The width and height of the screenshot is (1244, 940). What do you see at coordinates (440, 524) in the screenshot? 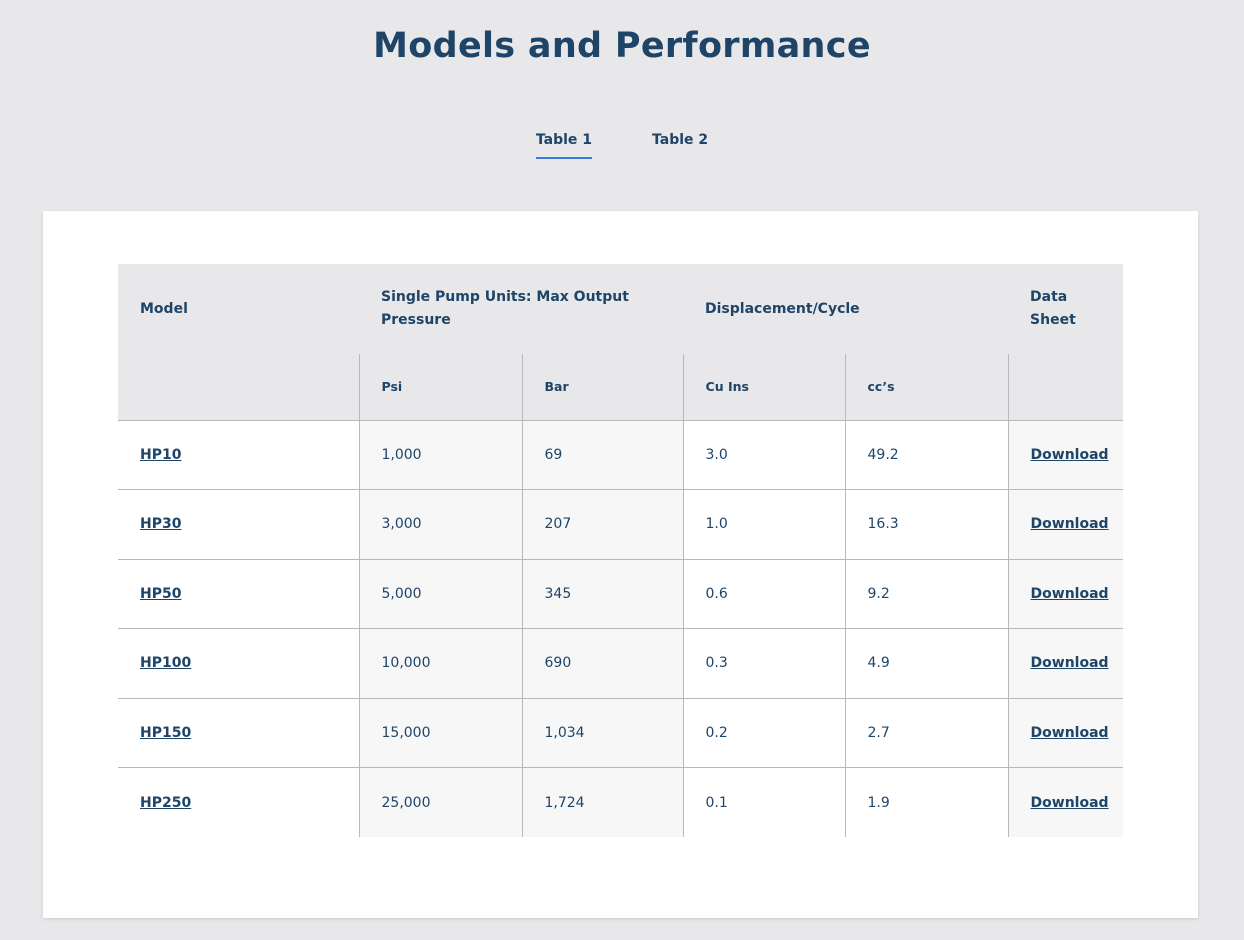
I see `table-cell: 3,000` at bounding box center [440, 524].